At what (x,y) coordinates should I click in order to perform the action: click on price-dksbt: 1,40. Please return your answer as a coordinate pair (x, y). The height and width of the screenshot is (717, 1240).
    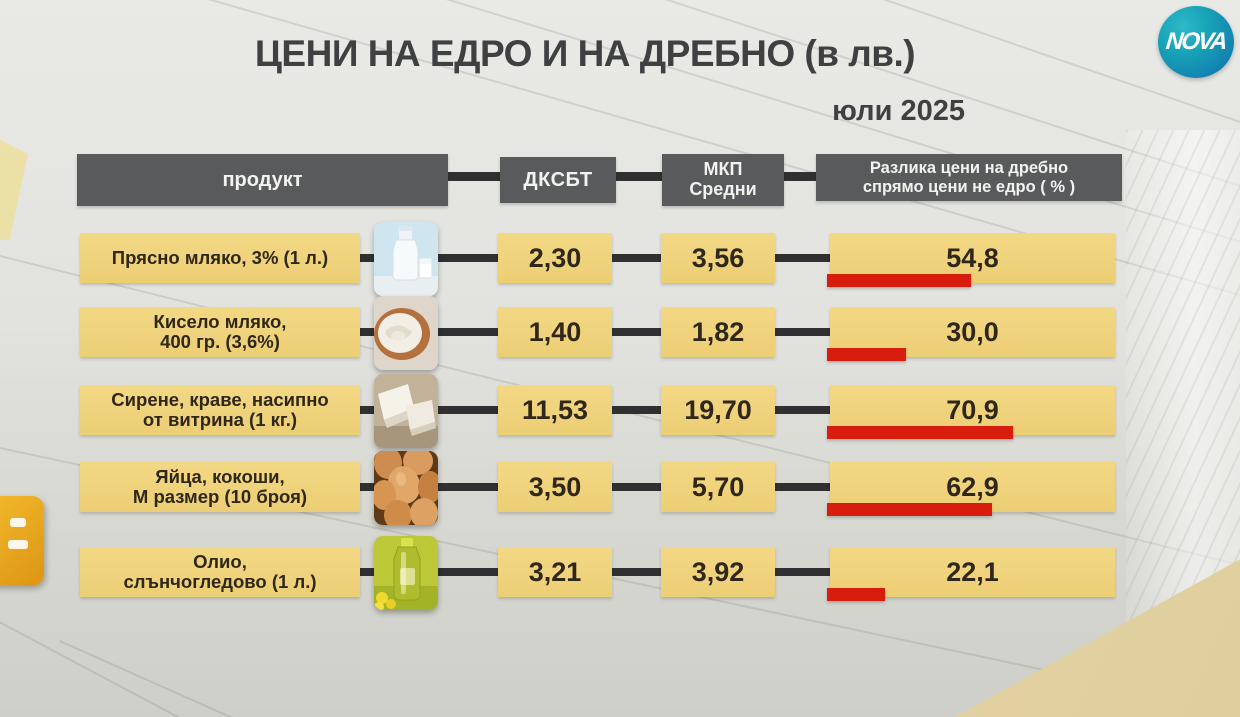
    Looking at the image, I should click on (555, 332).